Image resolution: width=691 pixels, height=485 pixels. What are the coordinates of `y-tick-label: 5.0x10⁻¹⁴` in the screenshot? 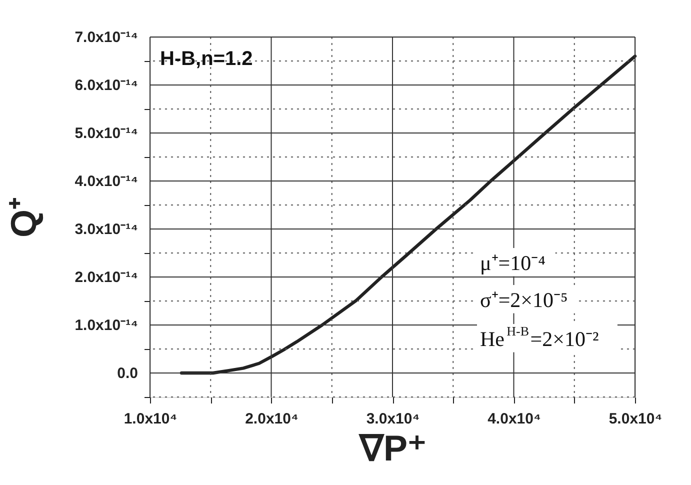 It's located at (106, 133).